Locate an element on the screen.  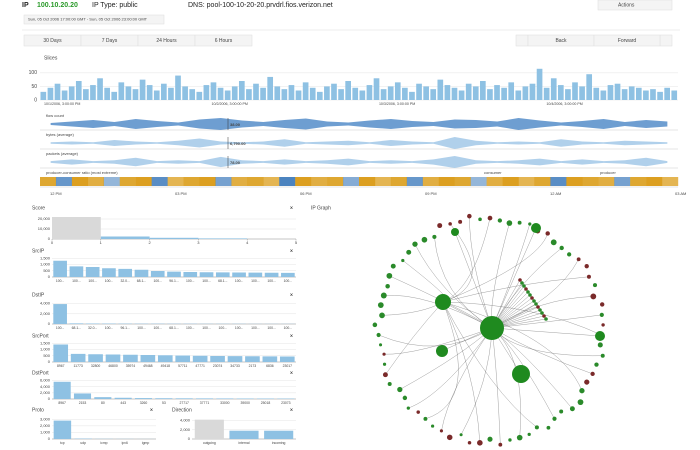
actions-label: Actions is located at coordinates (626, 5).